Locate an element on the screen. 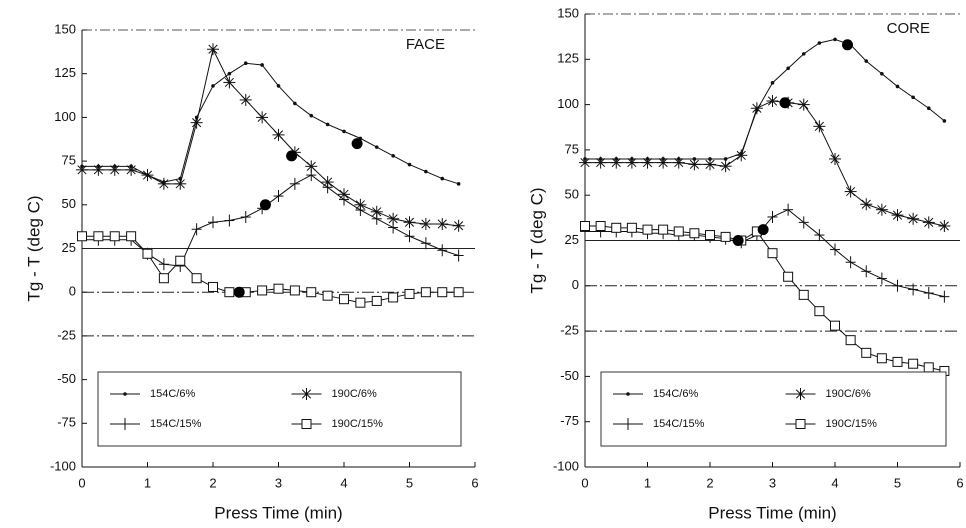 This screenshot has height=528, width=966. x-tick-label: 1 is located at coordinates (647, 482).